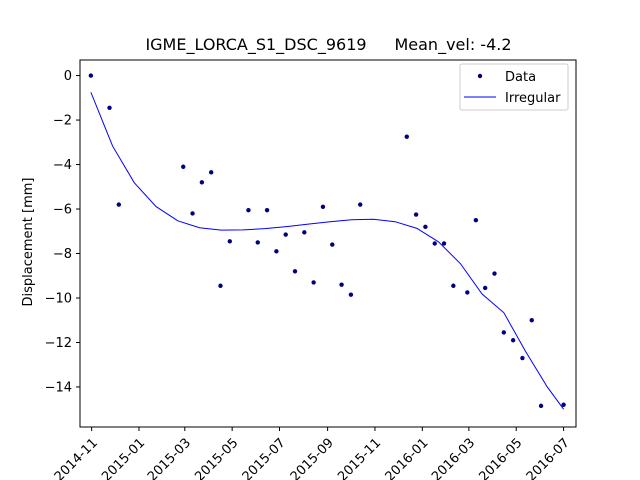 The height and width of the screenshot is (480, 640). I want to click on x-tick-label: 2014-11, so click(76, 458).